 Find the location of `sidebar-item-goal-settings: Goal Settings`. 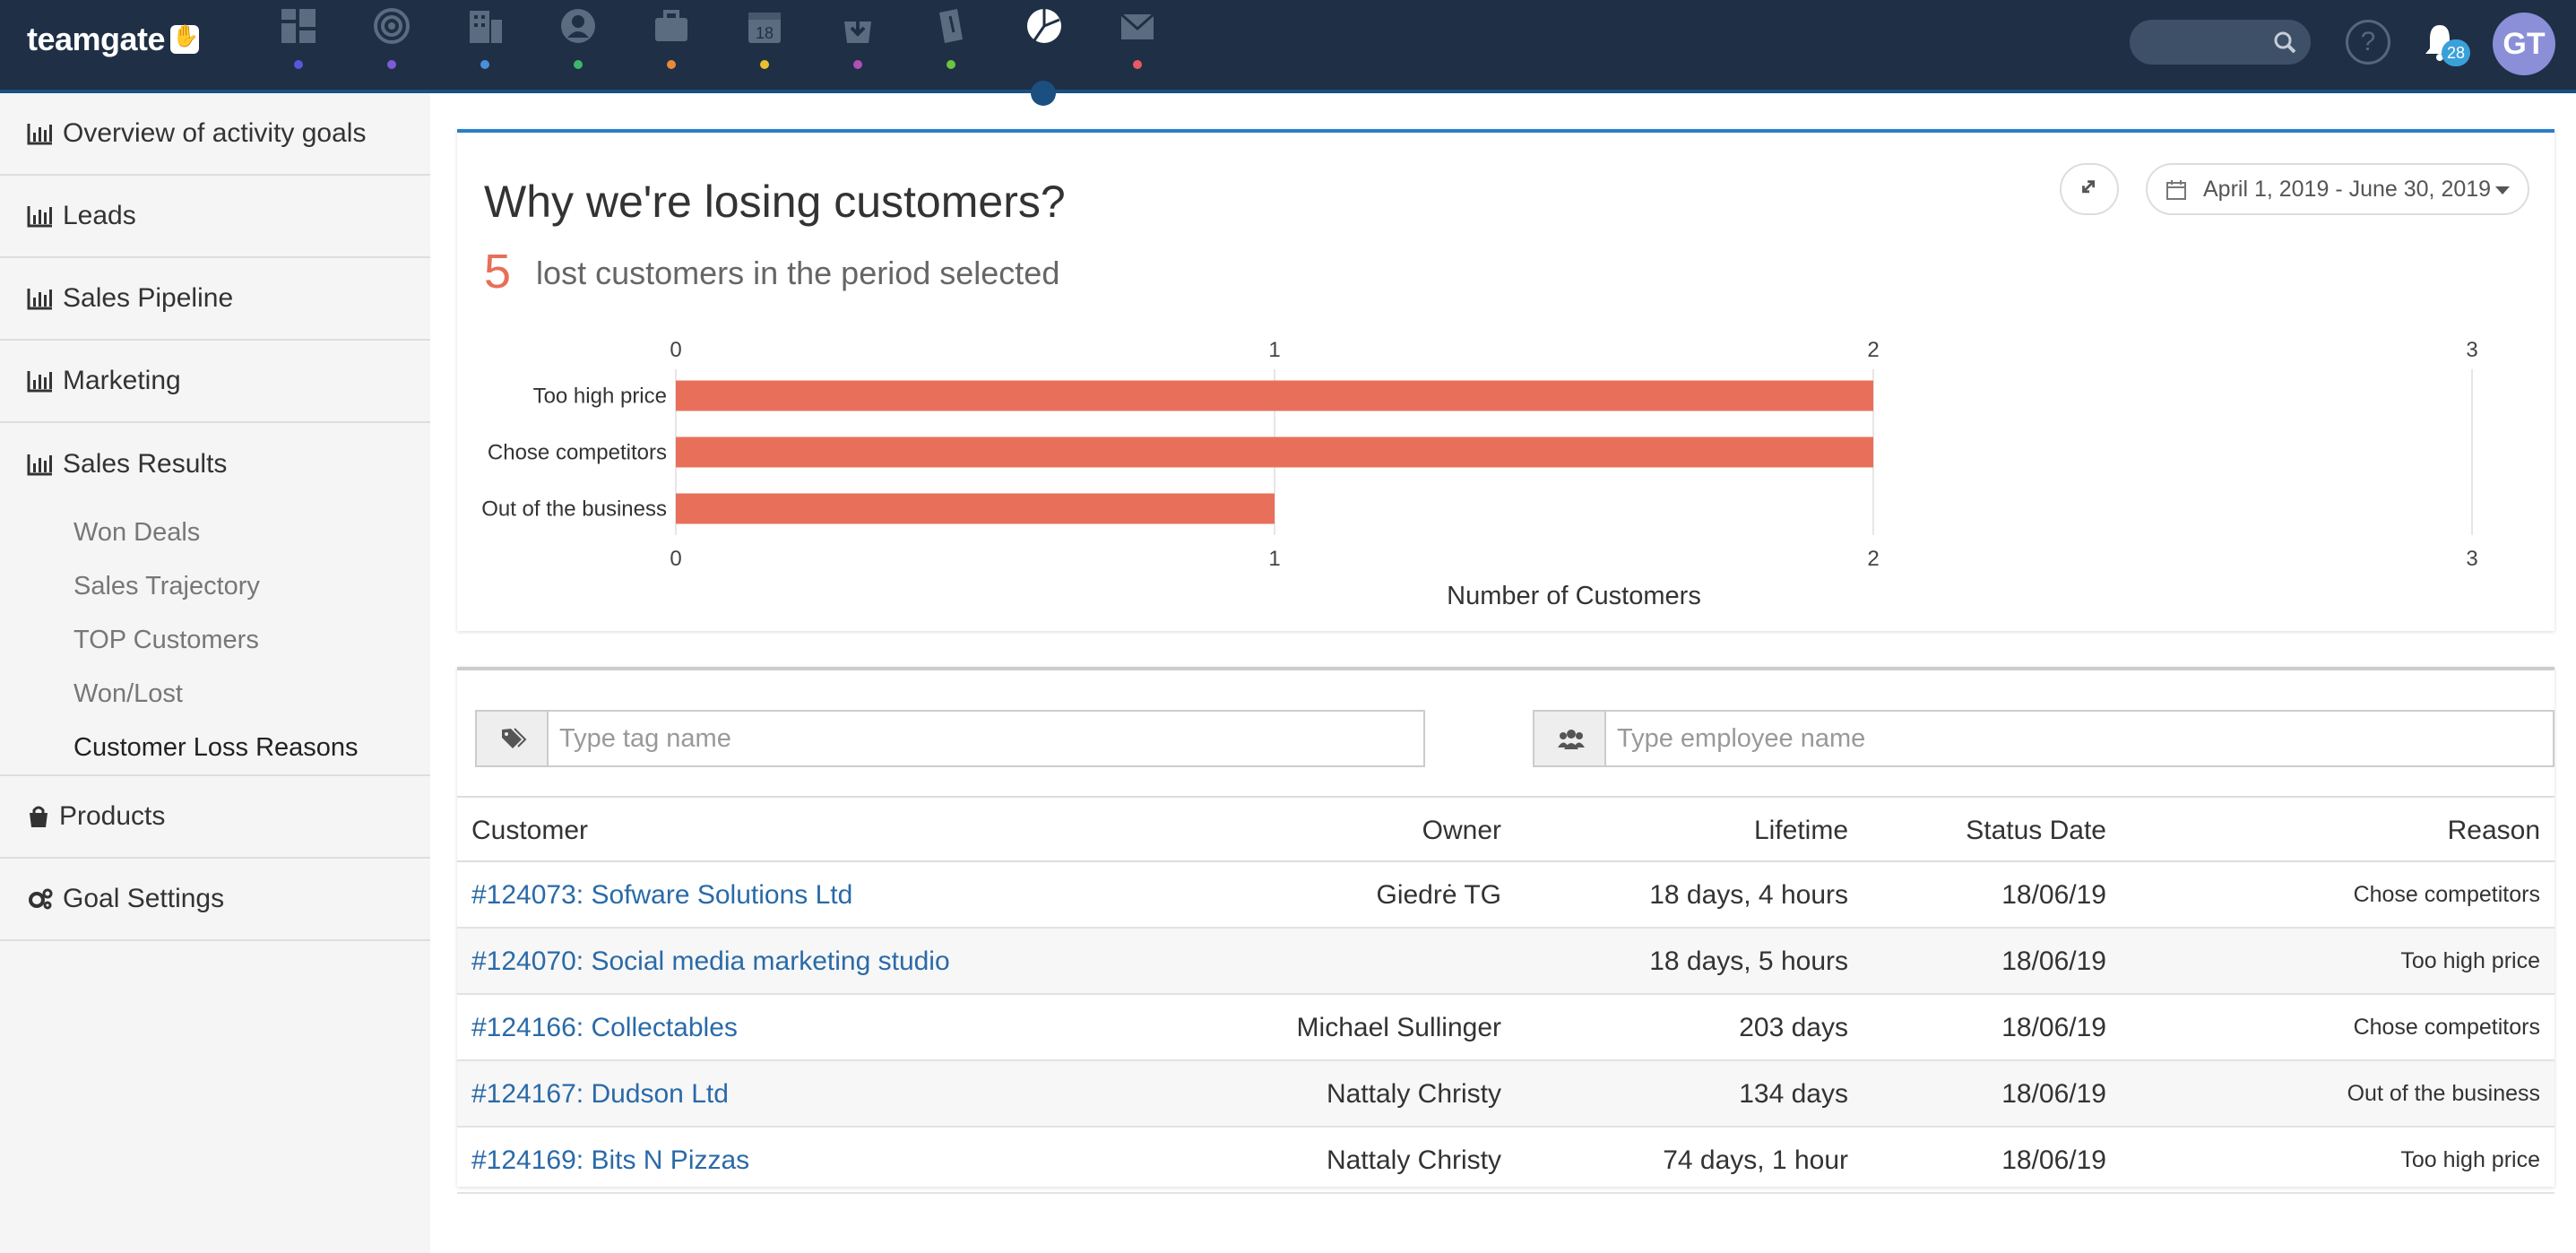

sidebar-item-goal-settings: Goal Settings is located at coordinates (215, 900).